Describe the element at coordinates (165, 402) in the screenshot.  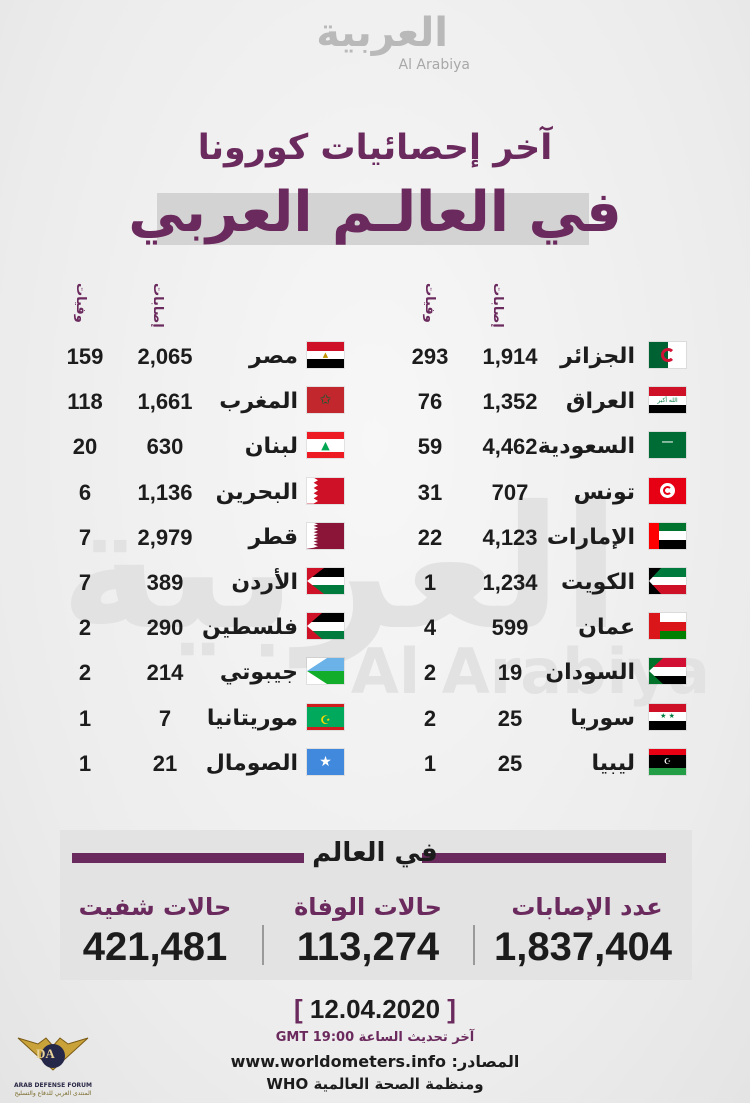
I see `country-cases: 1,661` at that location.